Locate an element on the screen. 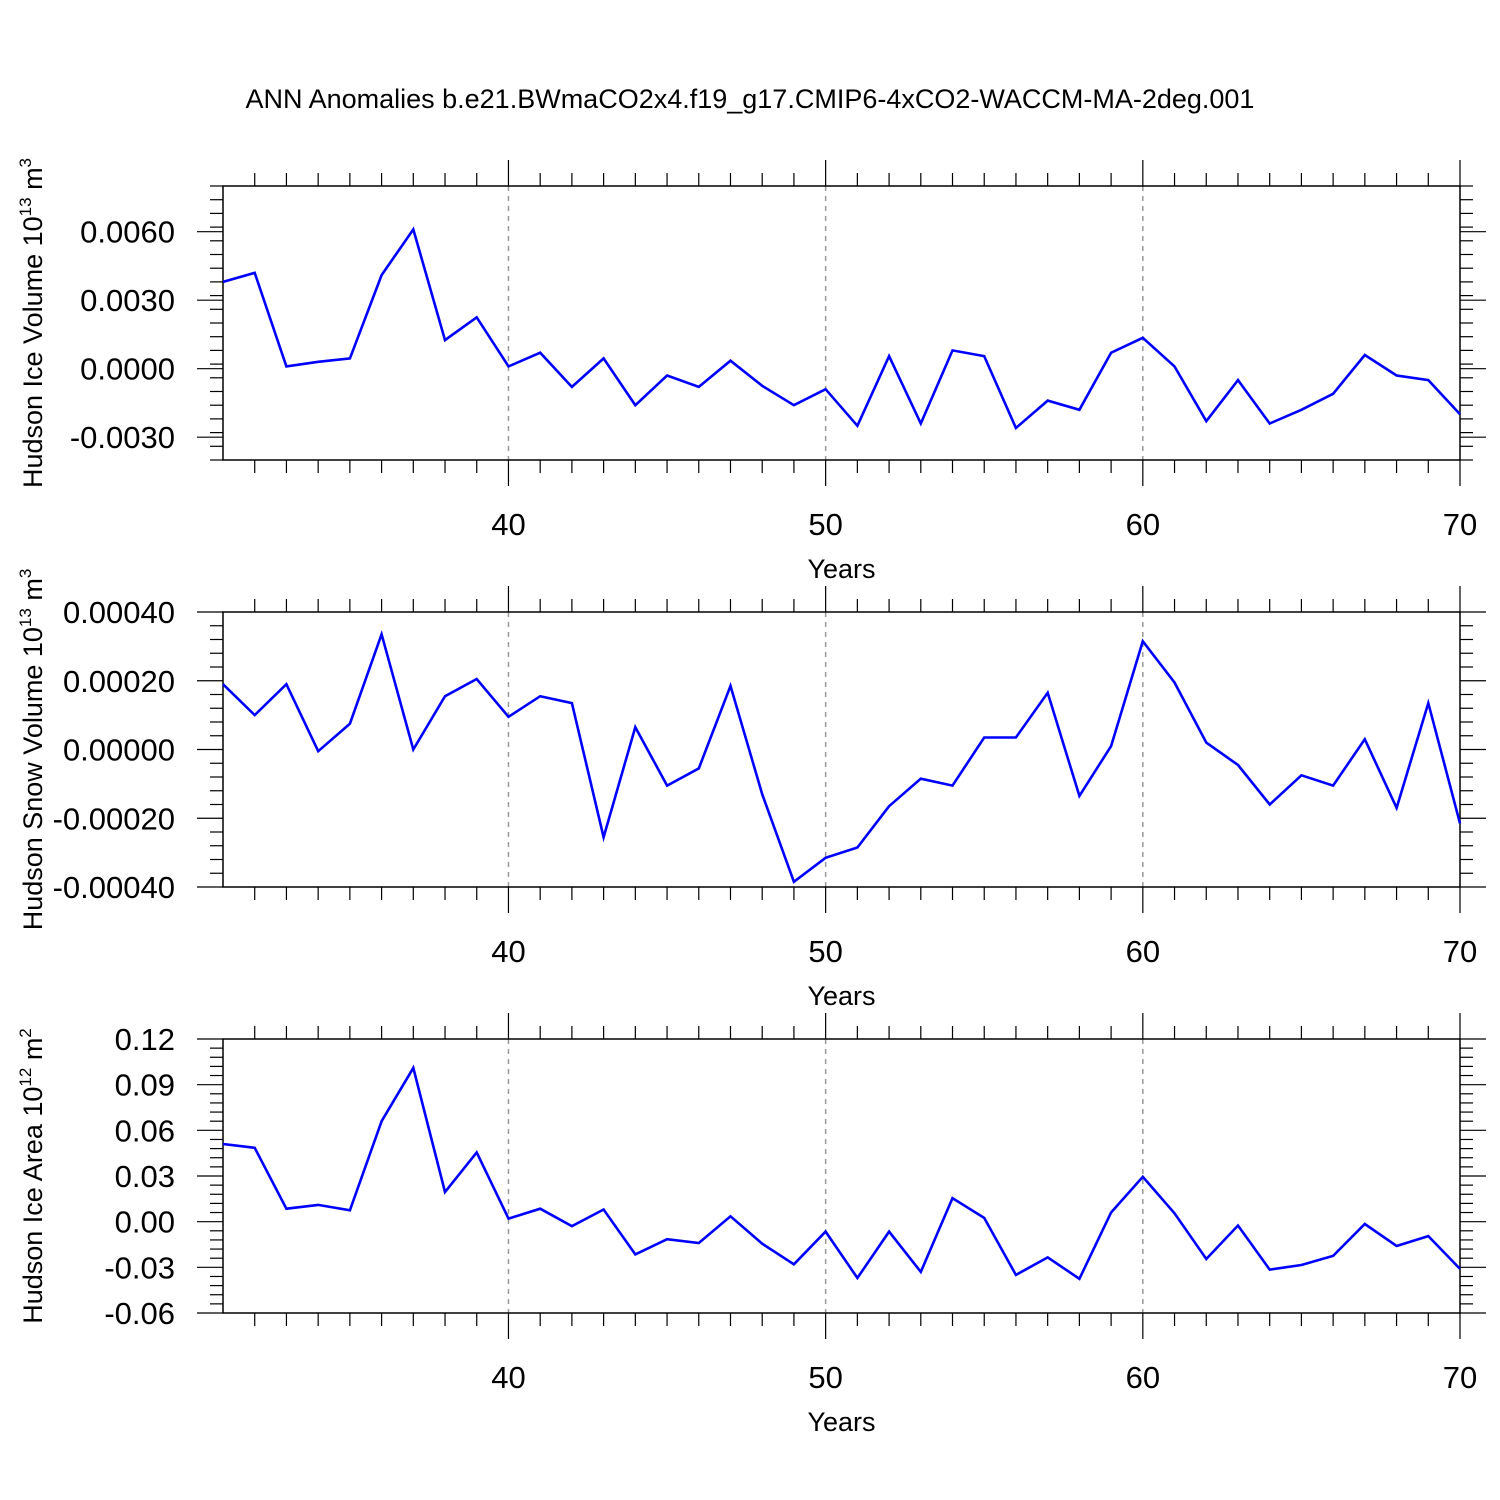  y-tick-label: 0.00 is located at coordinates (145, 1222).